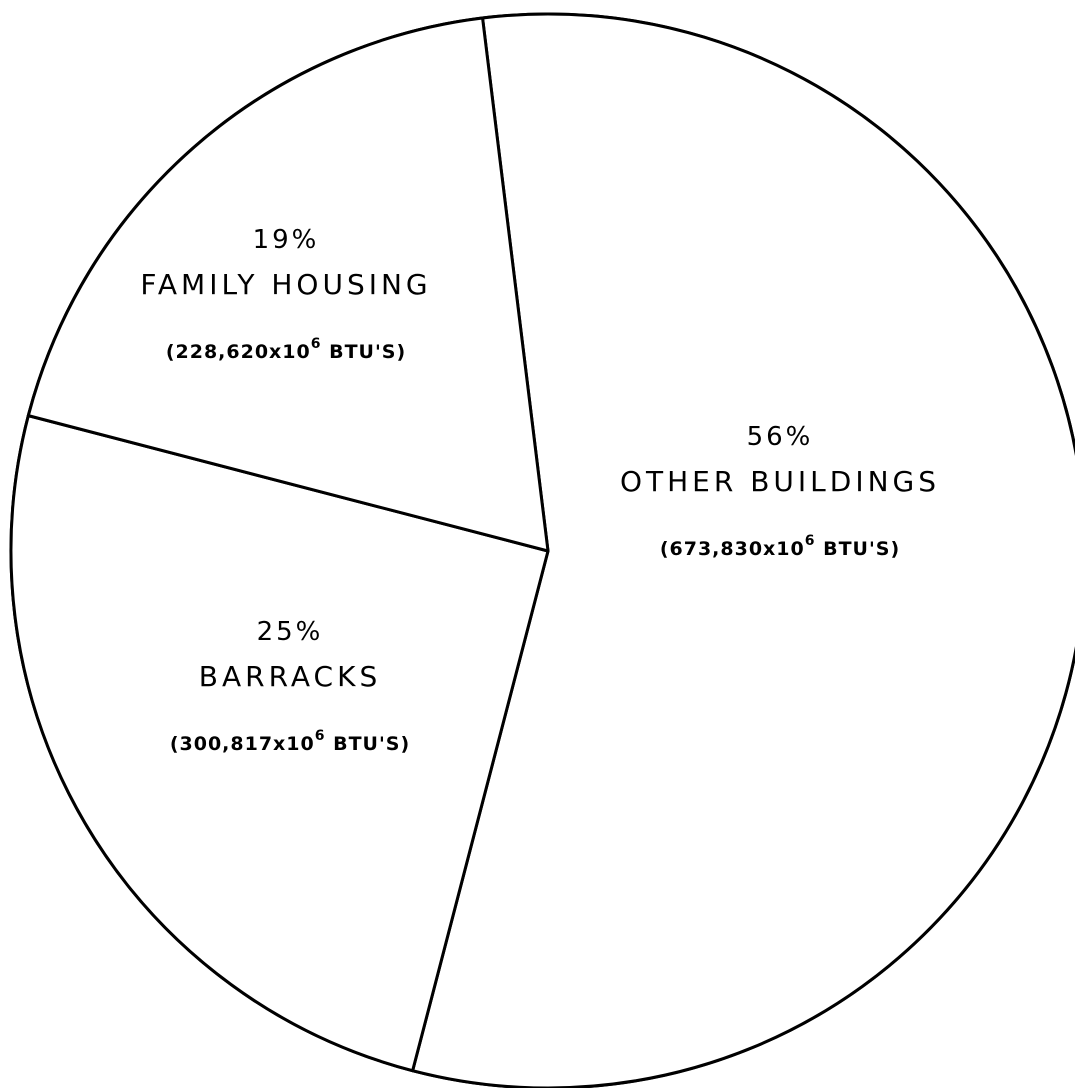 Image resolution: width=1075 pixels, height=1088 pixels. I want to click on slice-value-label: (228,620x106 BTU'S), so click(286, 349).